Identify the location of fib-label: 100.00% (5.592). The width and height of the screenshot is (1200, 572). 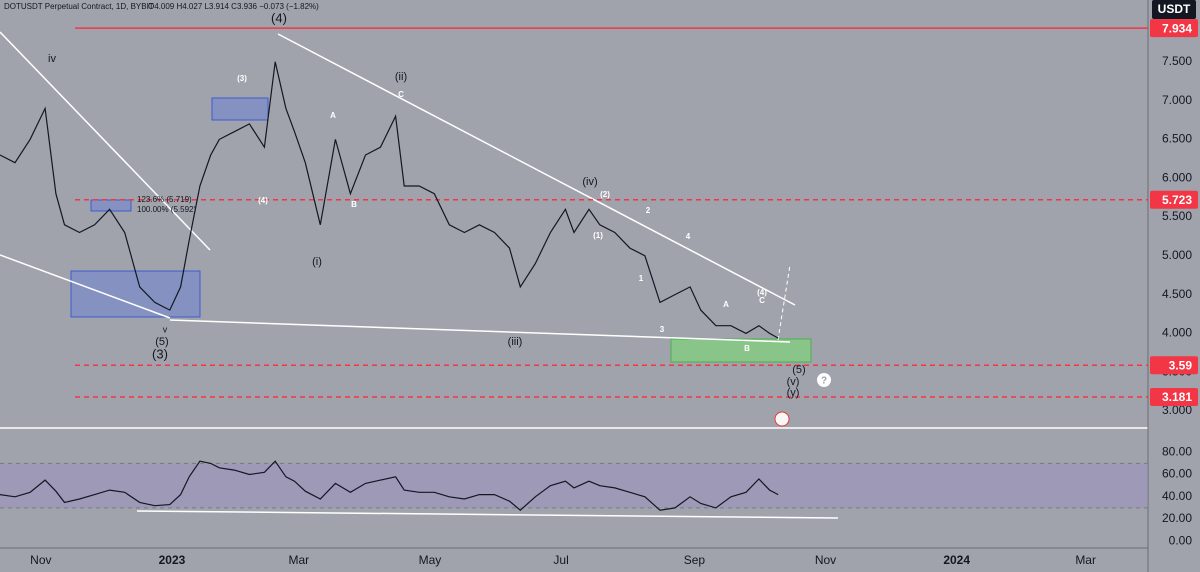
(166, 209).